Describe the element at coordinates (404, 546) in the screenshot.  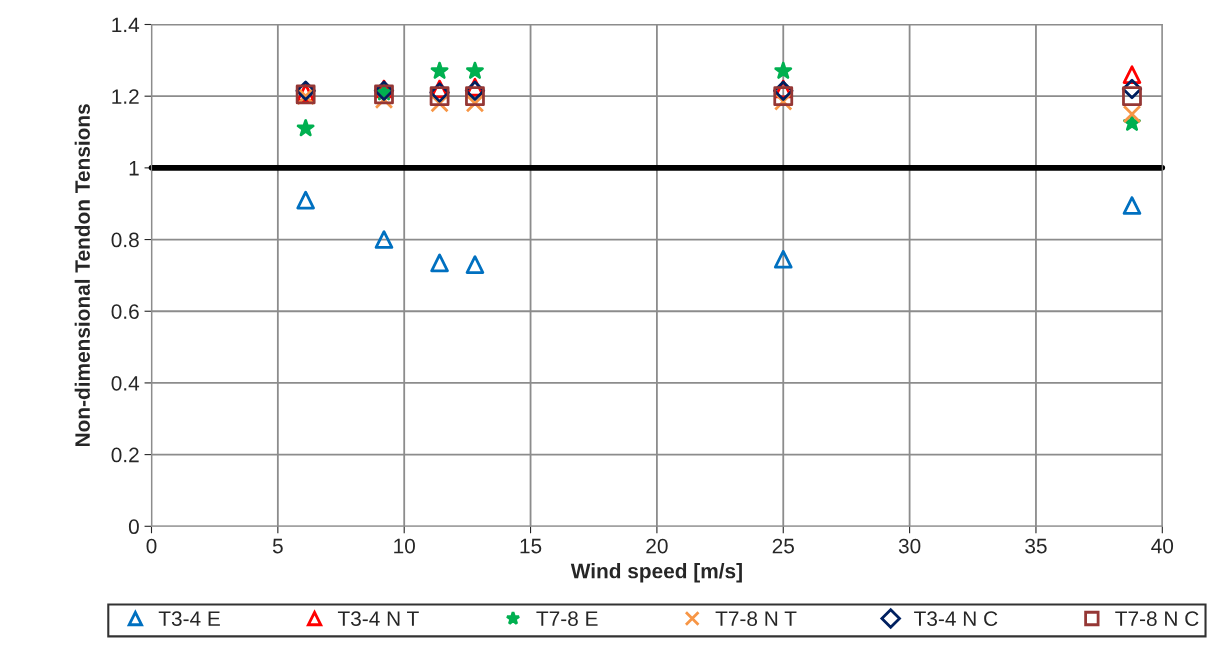
I see `x-tick-label: 10` at that location.